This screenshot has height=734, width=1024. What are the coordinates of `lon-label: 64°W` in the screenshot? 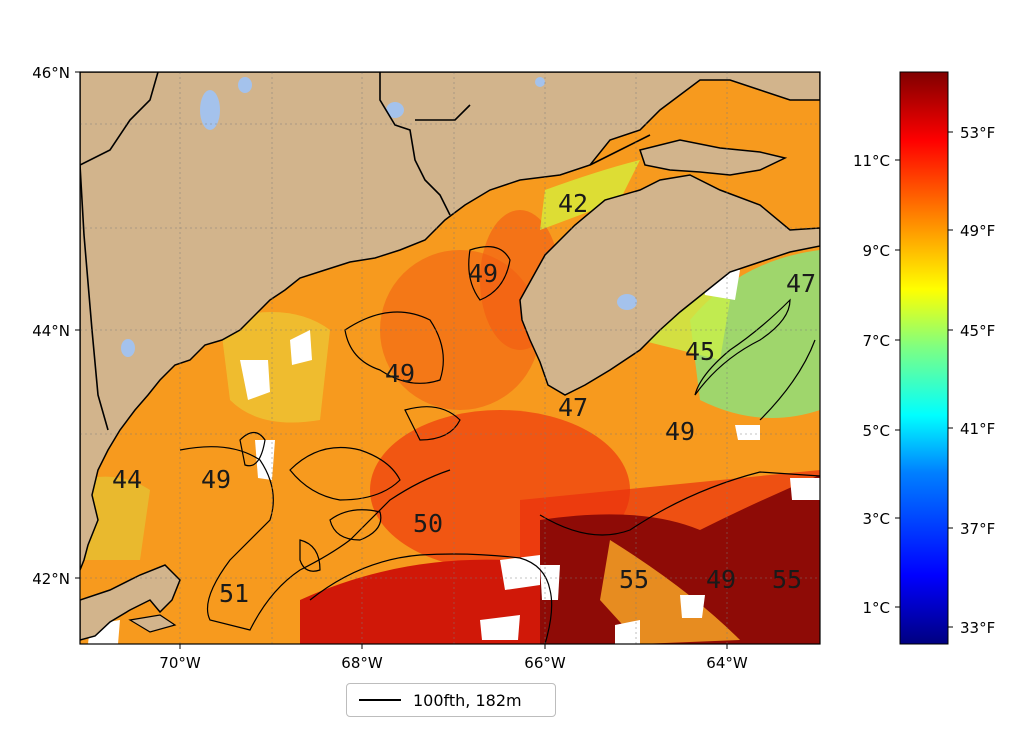 It's located at (727, 663).